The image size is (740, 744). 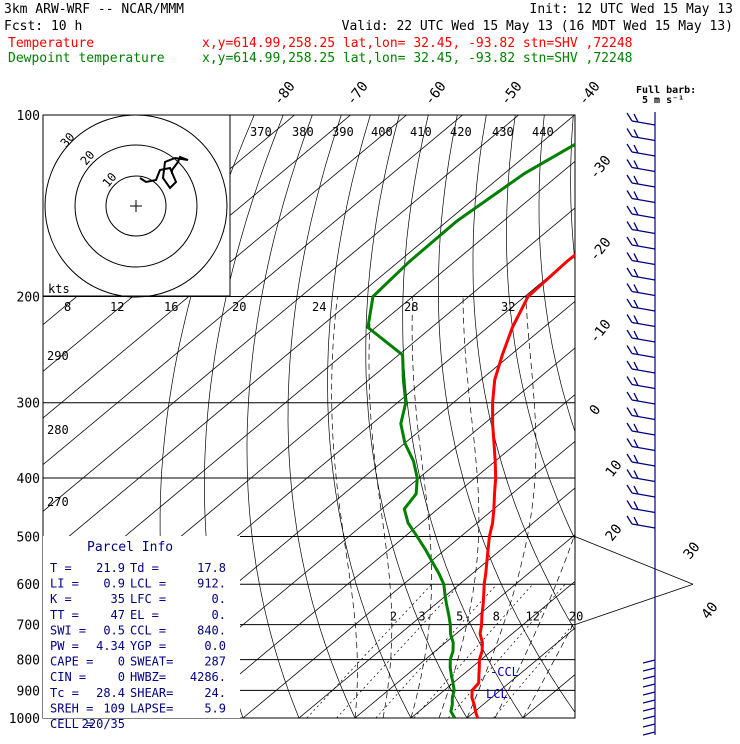 I want to click on parcel-info-title: Parcel Info, so click(x=130, y=547).